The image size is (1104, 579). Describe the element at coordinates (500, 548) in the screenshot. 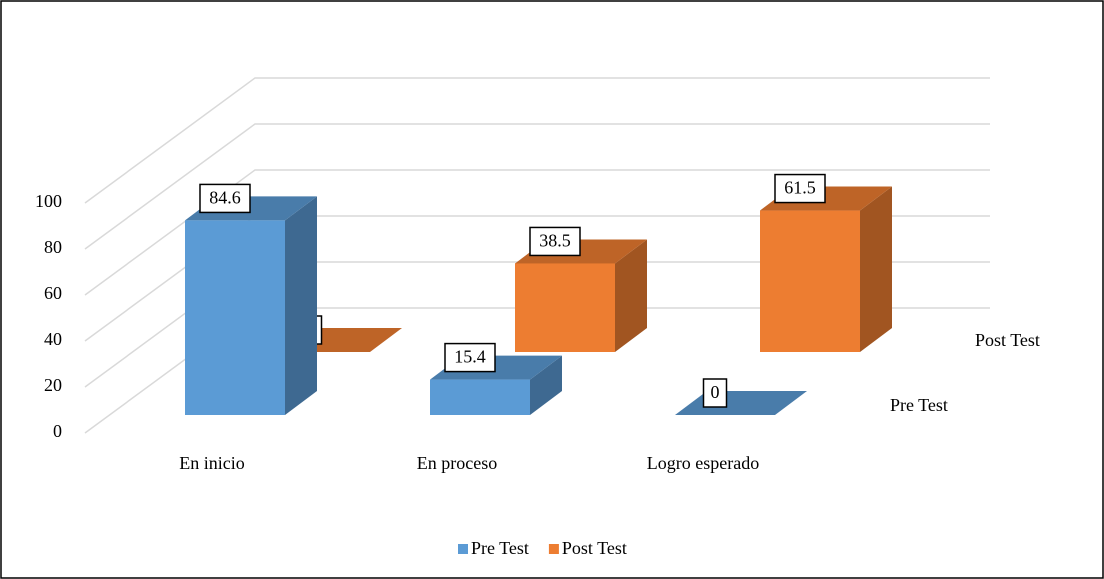

I see `legend-label: Pre Test` at that location.